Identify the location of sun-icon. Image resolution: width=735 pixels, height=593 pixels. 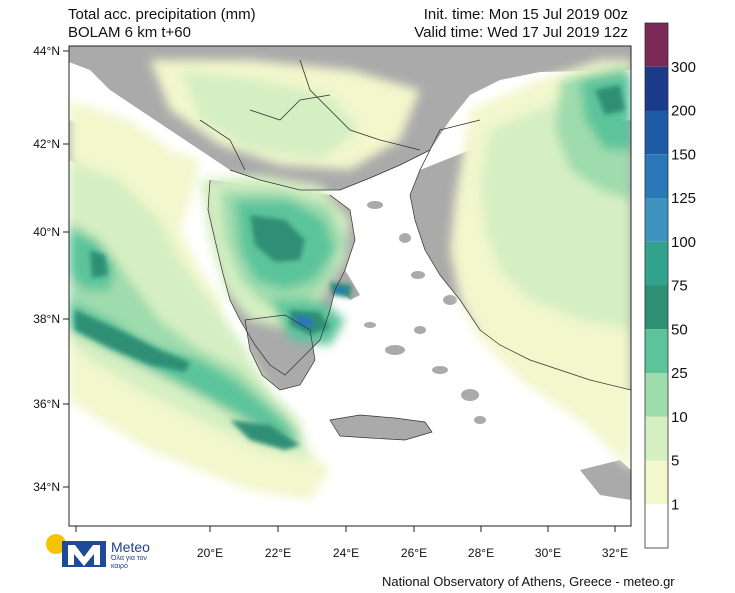
(56, 544).